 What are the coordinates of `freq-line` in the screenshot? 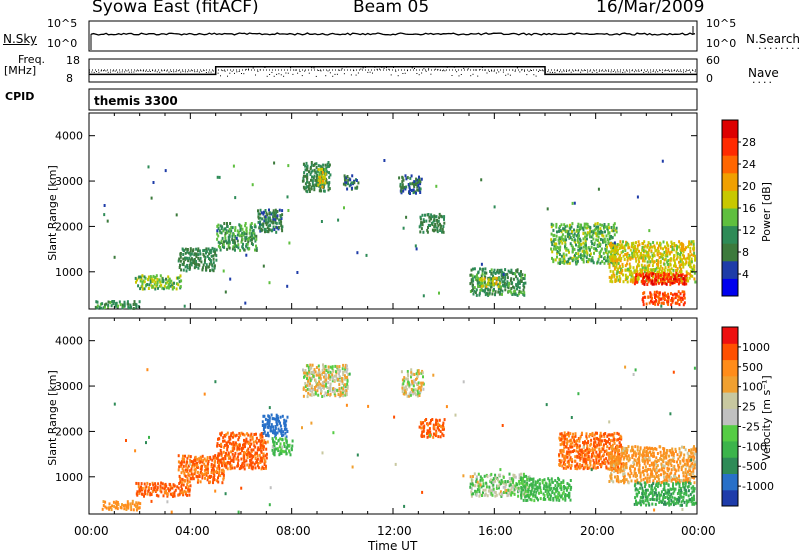 It's located at (393, 70).